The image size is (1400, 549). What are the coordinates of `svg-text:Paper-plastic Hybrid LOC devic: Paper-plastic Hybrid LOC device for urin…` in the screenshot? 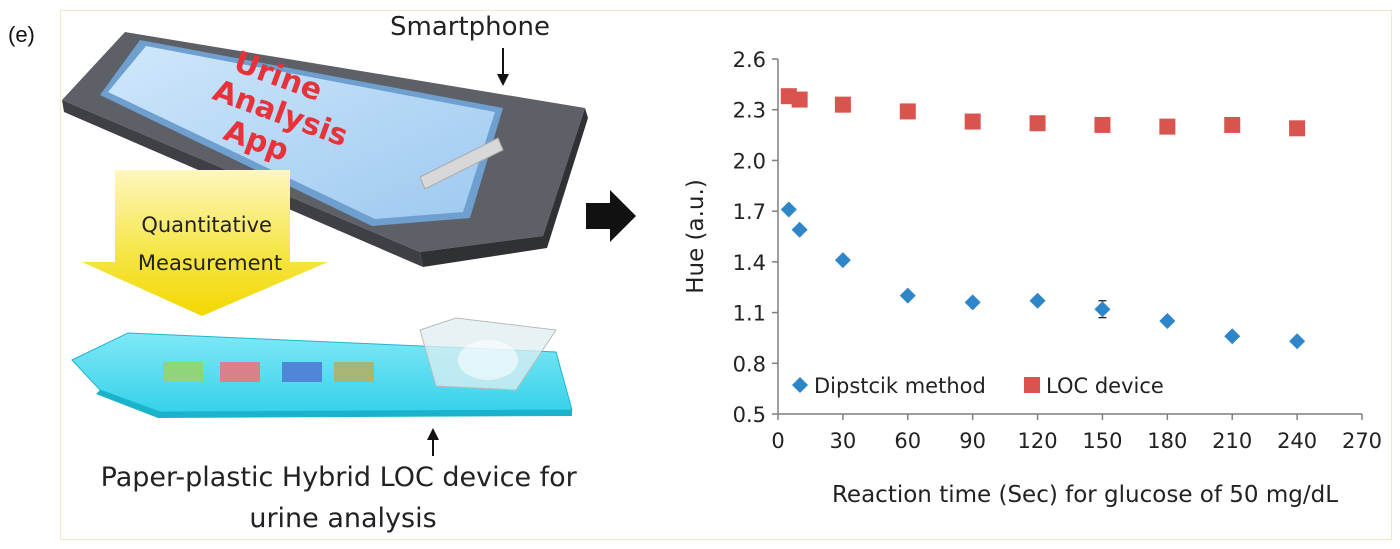 It's located at (343, 498).